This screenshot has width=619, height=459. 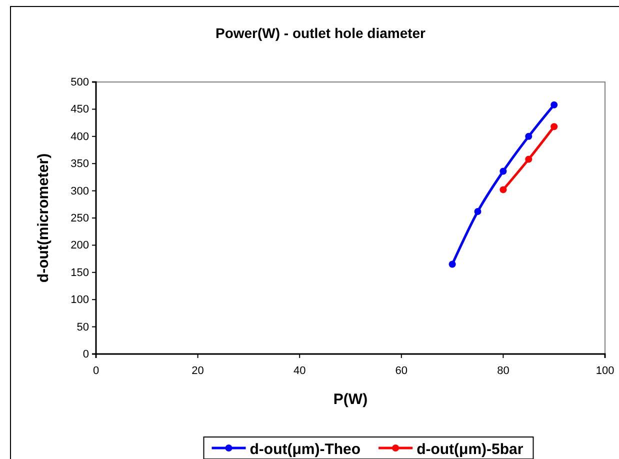 I want to click on y-tick-label: 250, so click(x=79, y=218).